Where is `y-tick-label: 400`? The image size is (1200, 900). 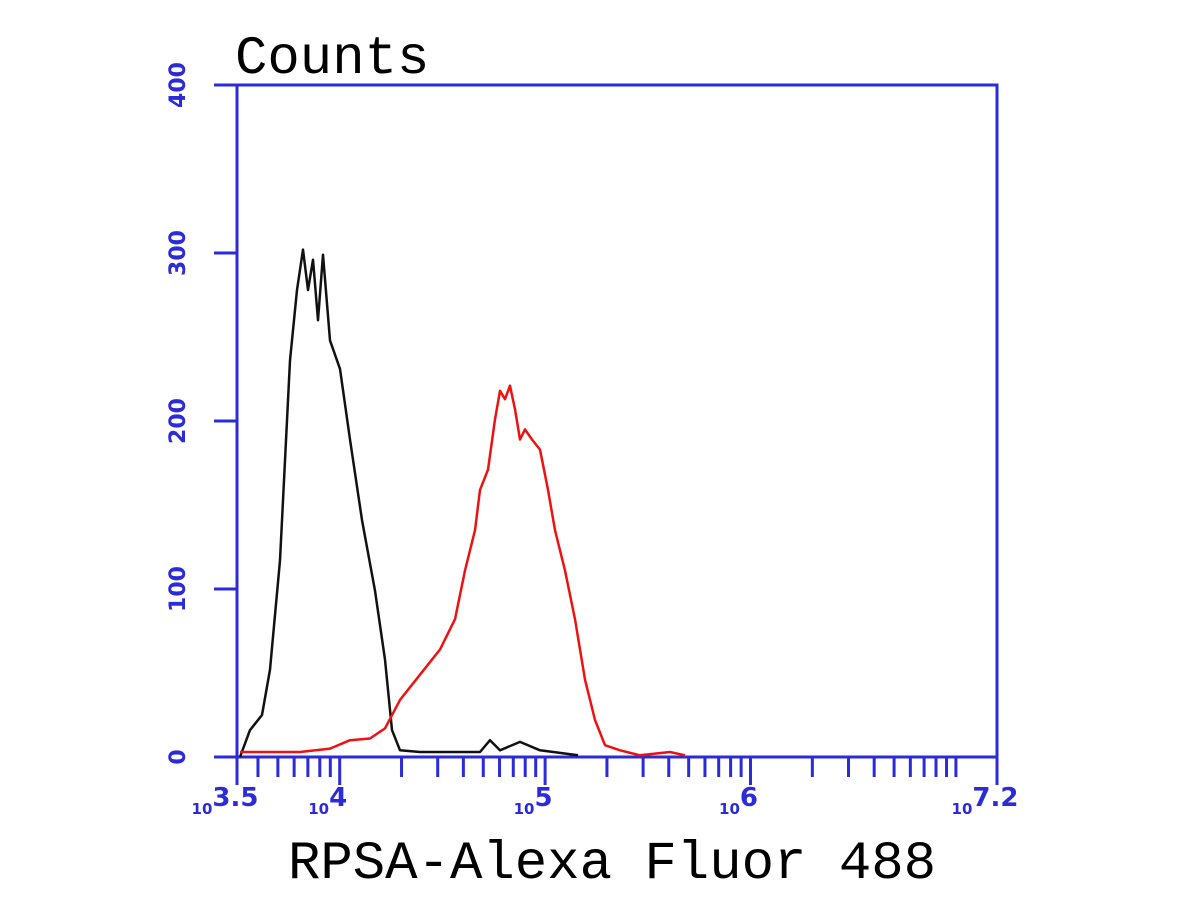
y-tick-label: 400 is located at coordinates (178, 85).